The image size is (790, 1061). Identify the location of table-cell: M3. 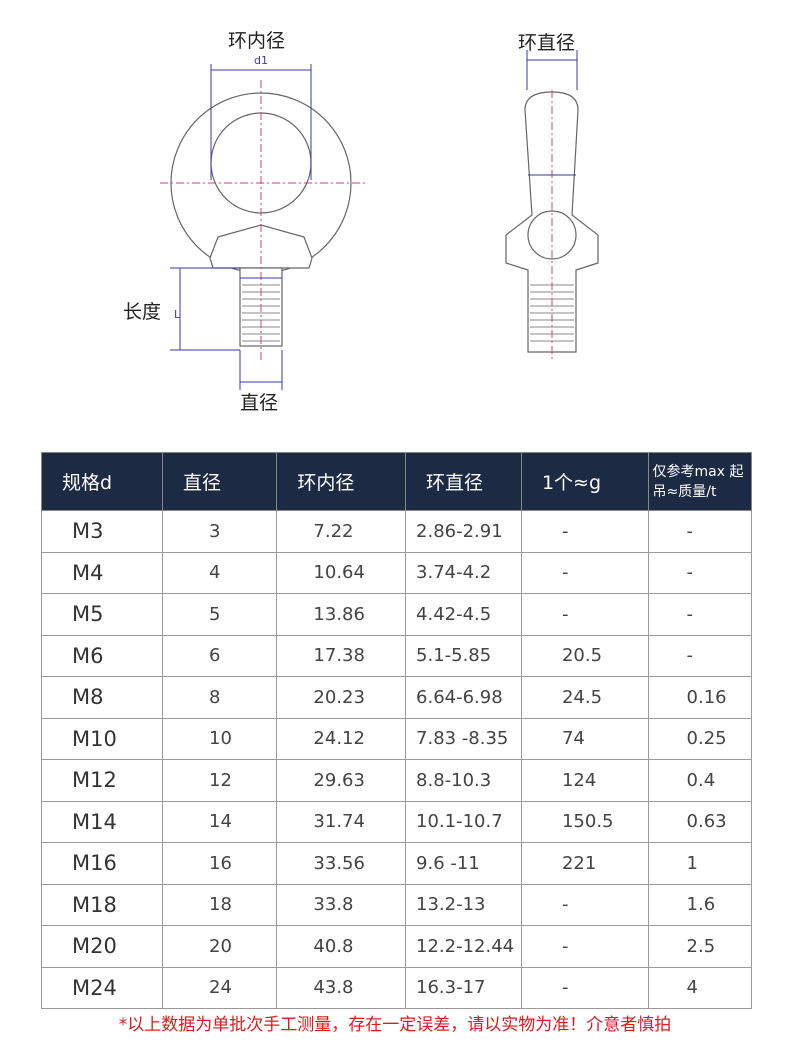
(102, 531).